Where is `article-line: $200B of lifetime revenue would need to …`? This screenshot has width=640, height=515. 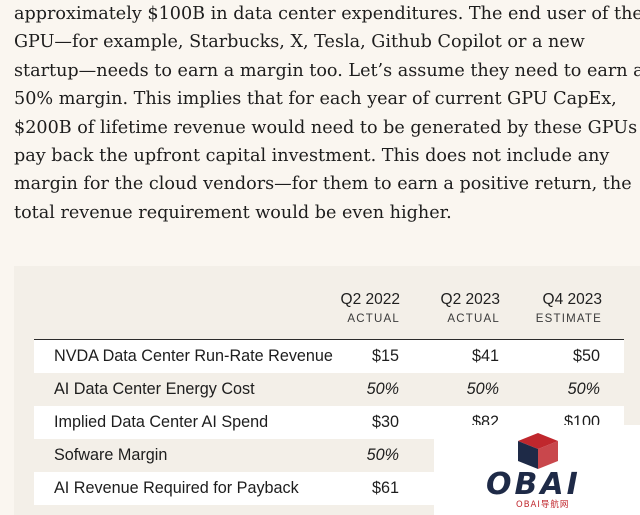 article-line: $200B of lifetime revenue would need to … is located at coordinates (327, 127).